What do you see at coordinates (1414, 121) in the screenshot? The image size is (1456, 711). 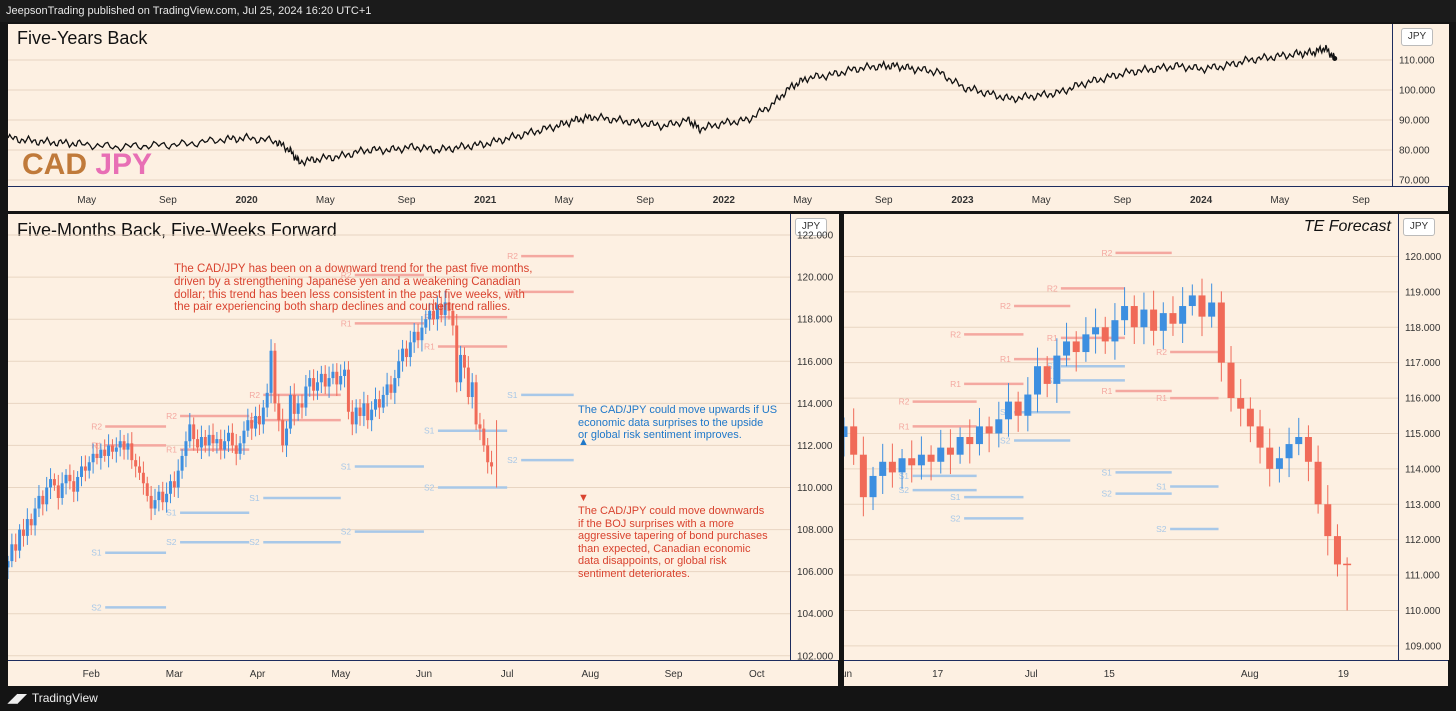 I see `y-tick-label: 90.000` at bounding box center [1414, 121].